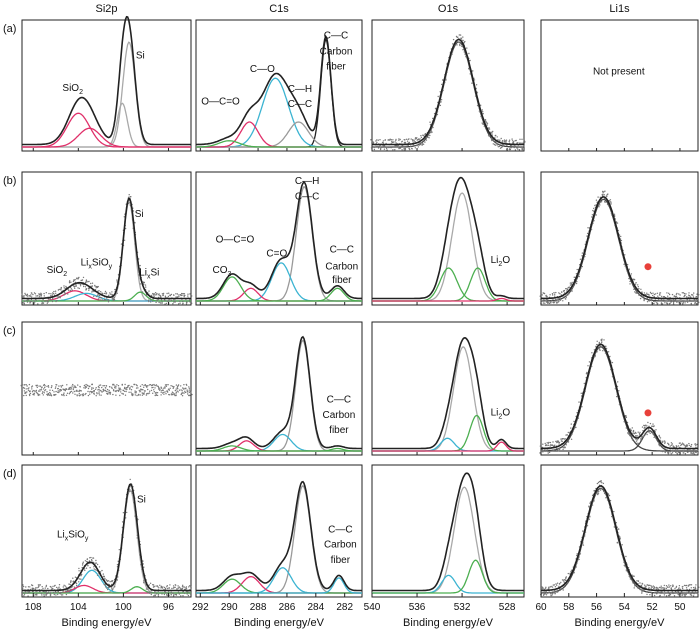 The image size is (700, 632). I want to click on peak-label: Si, so click(139, 214).